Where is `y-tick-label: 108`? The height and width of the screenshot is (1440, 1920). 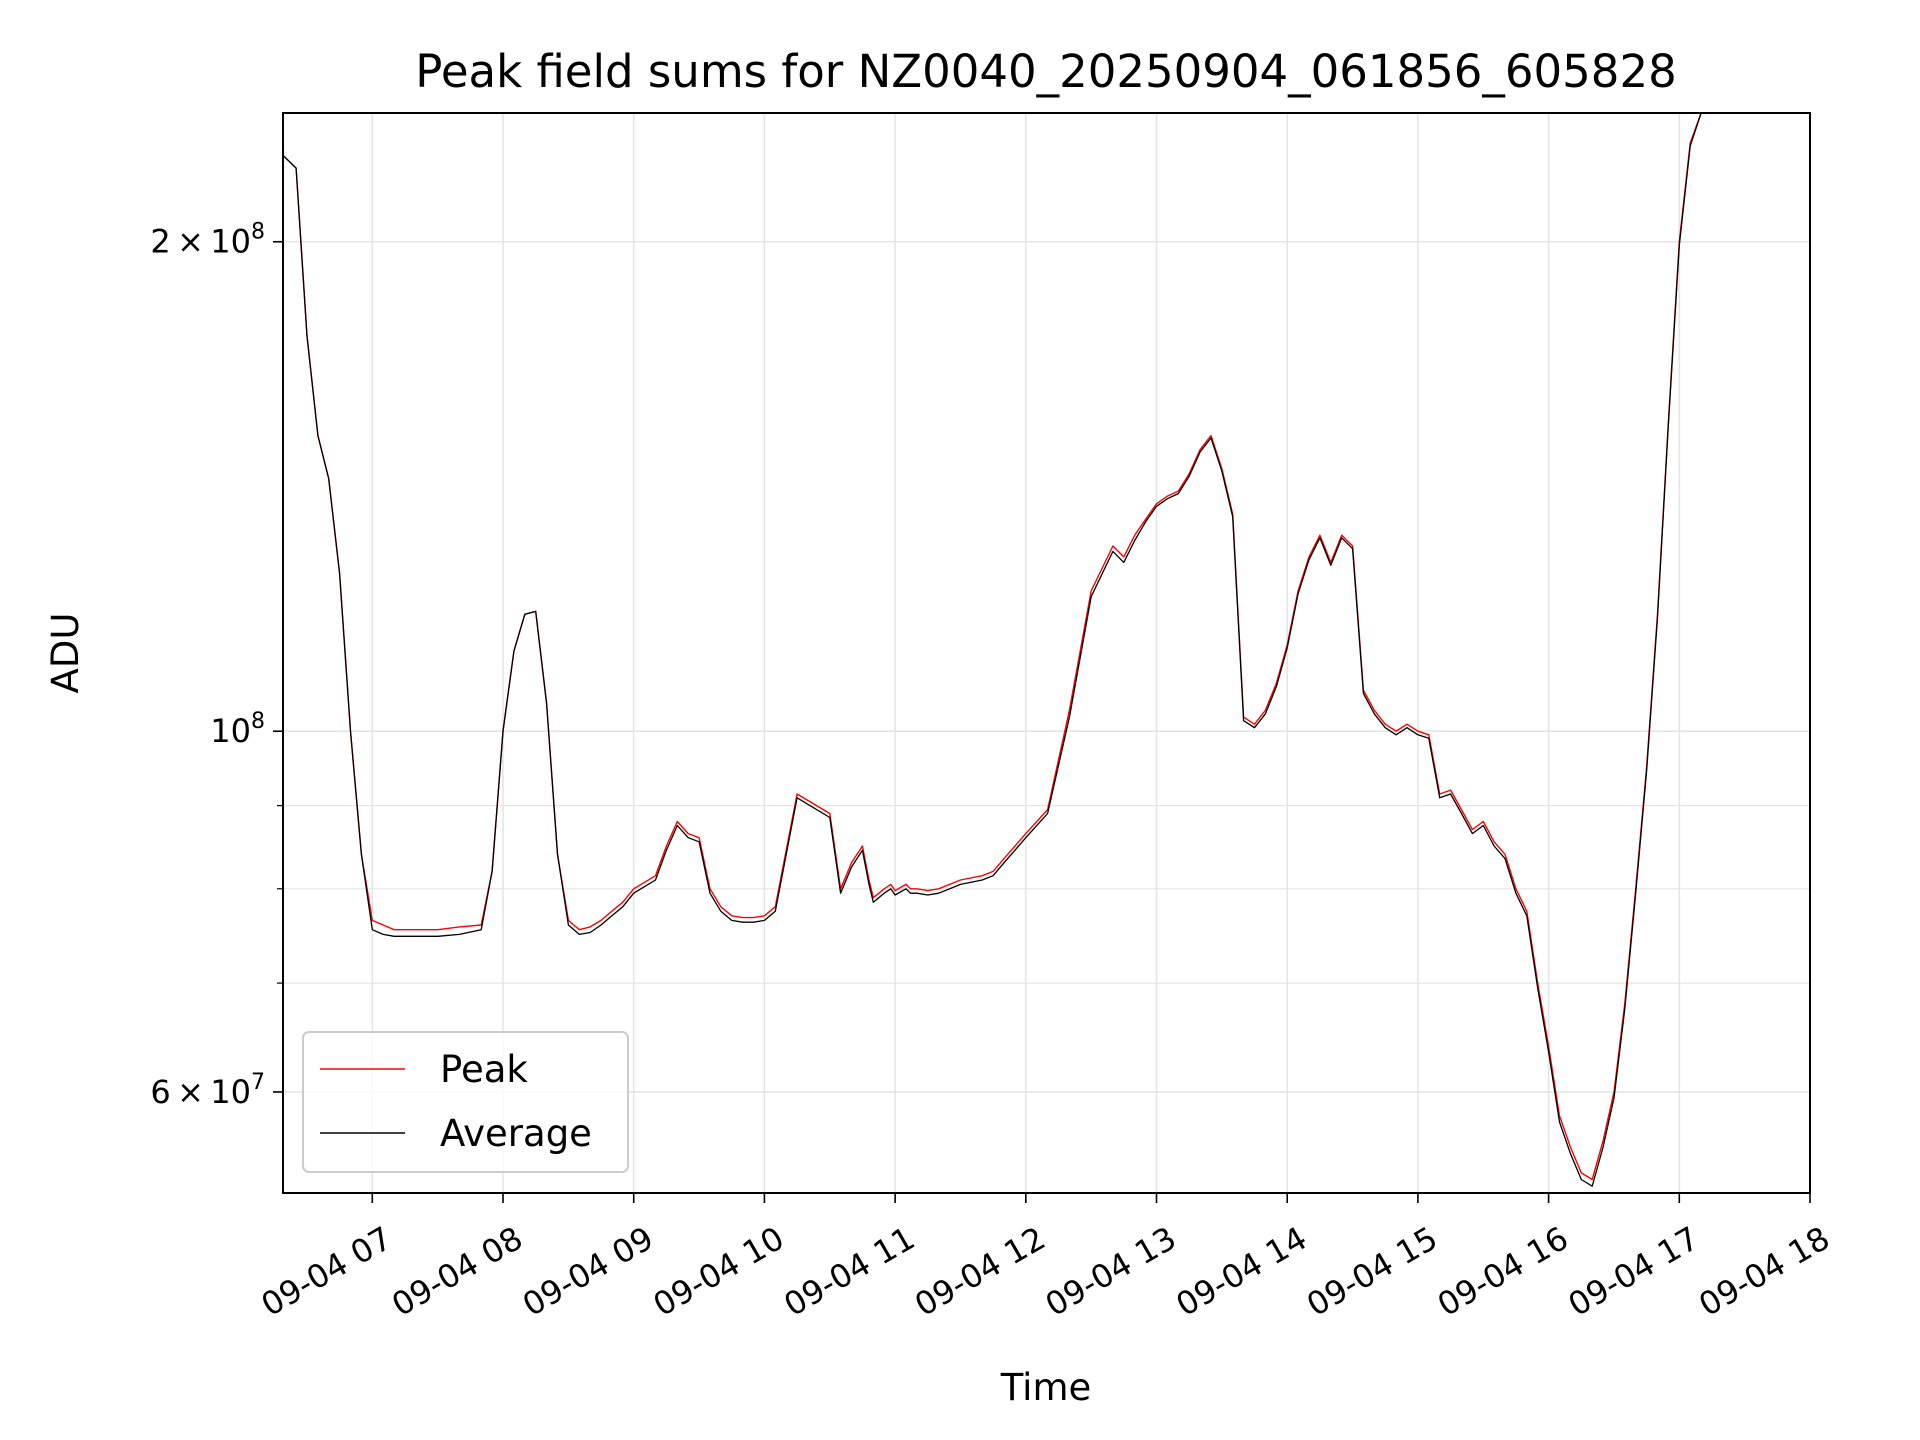 y-tick-label: 108 is located at coordinates (237, 729).